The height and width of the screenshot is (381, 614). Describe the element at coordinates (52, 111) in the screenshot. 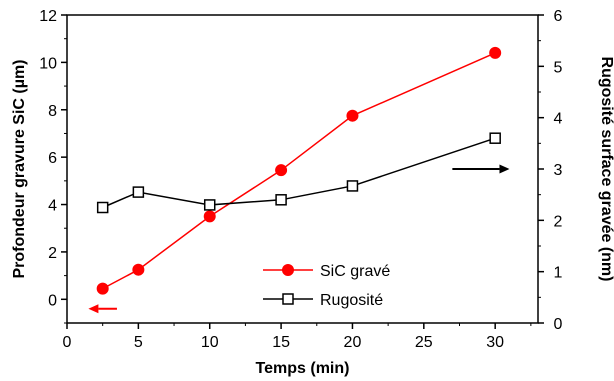

I see `y-left-tick-label: 8` at that location.